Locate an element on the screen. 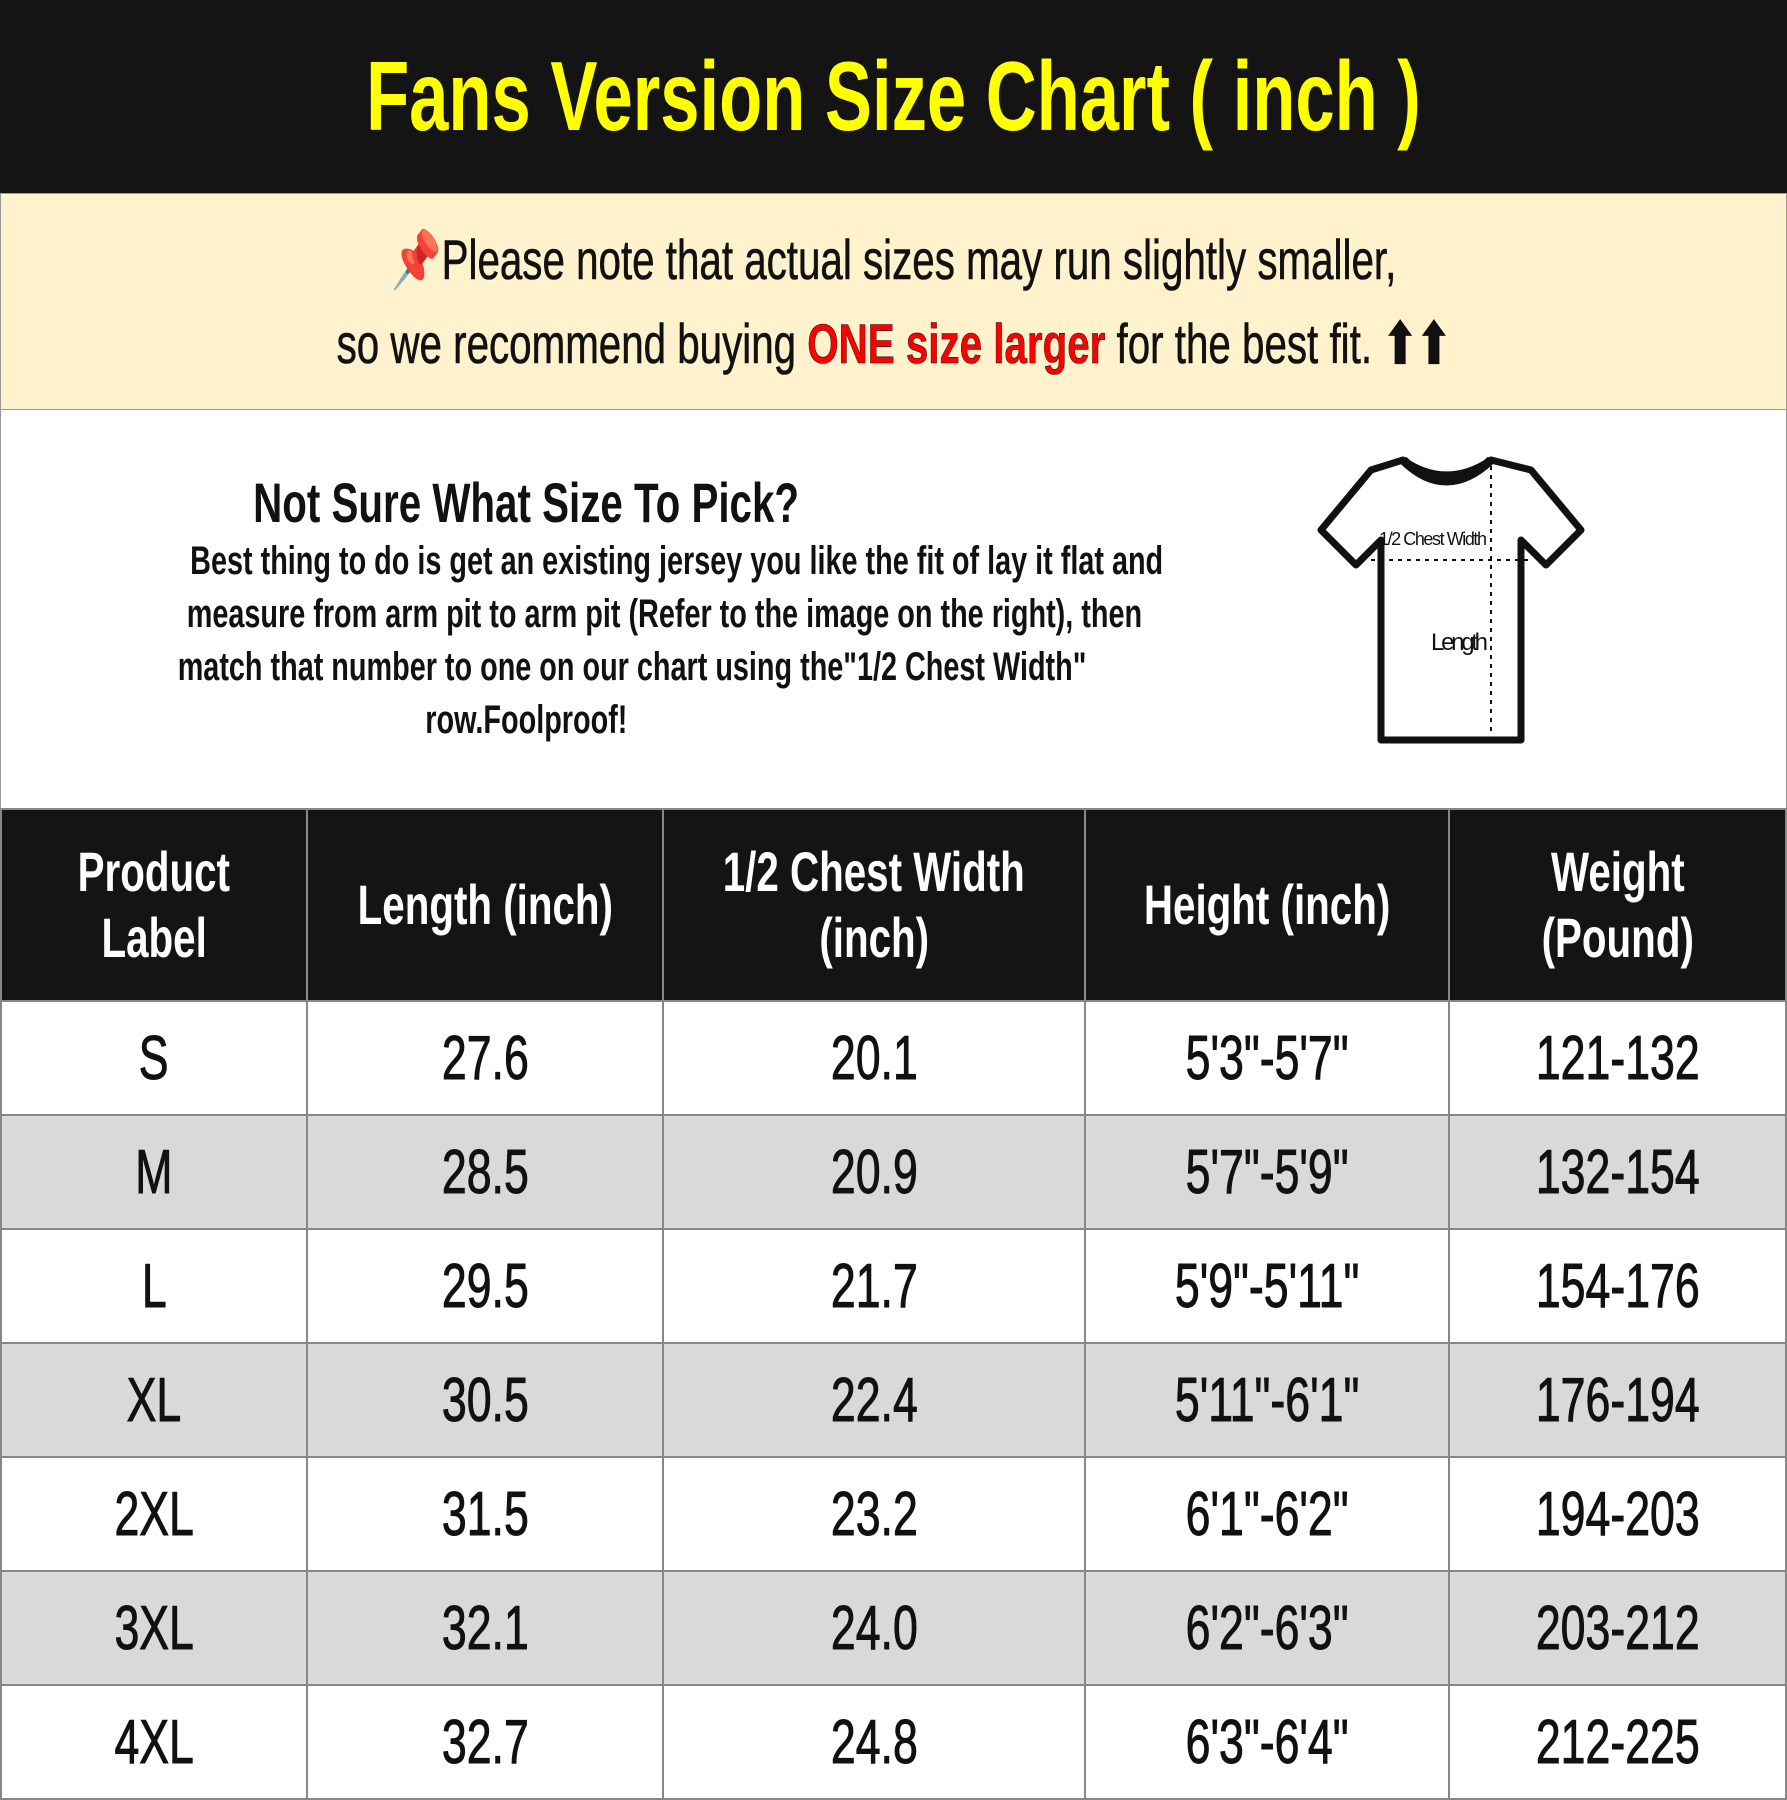 The height and width of the screenshot is (1800, 1787). column-header-text: Weight is located at coordinates (1617, 871).